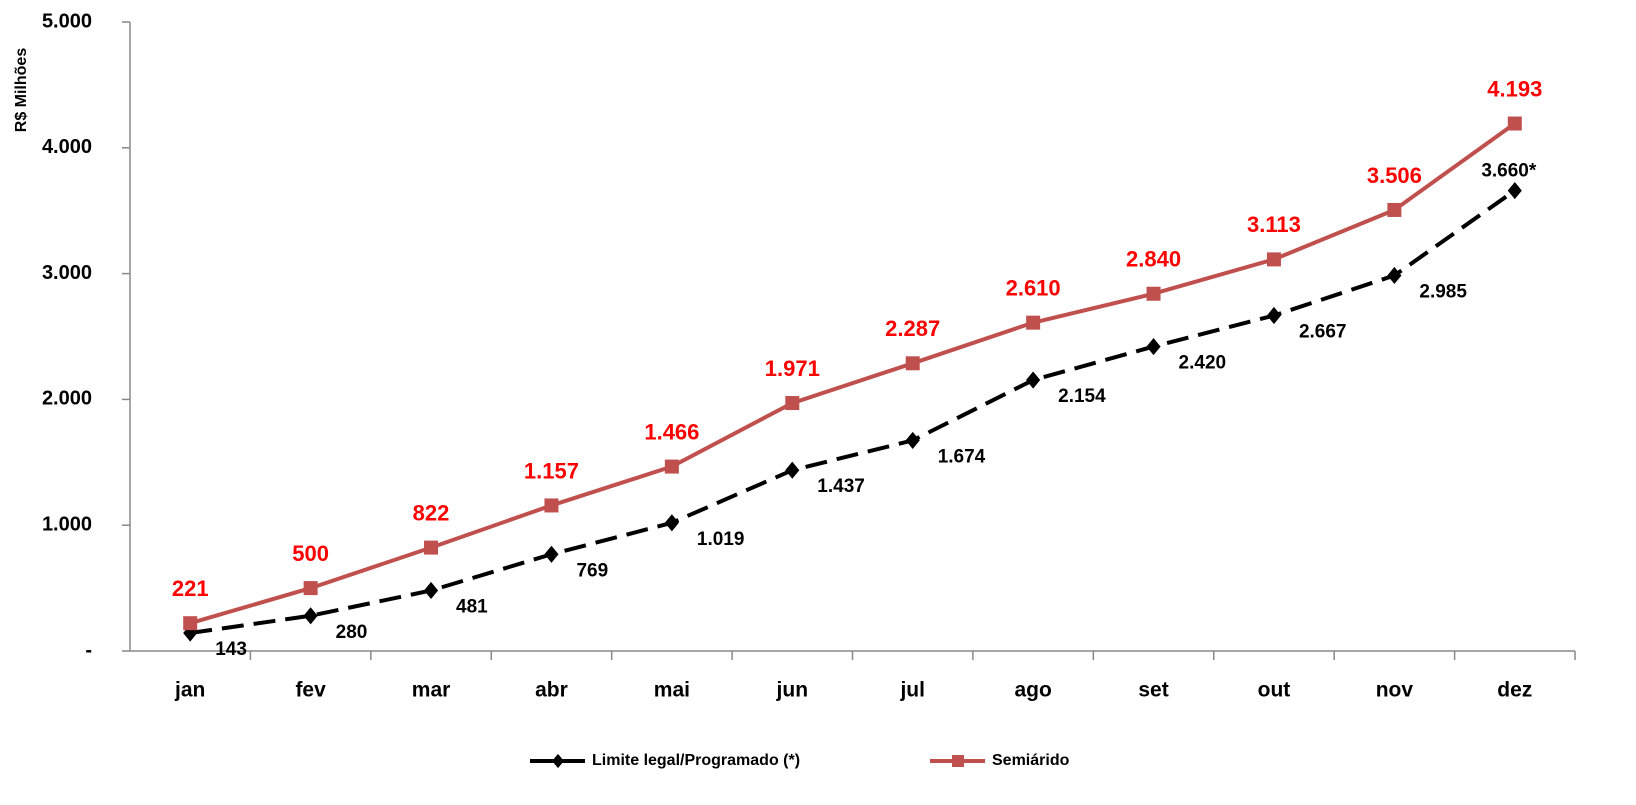 This screenshot has width=1636, height=805. Describe the element at coordinates (231, 649) in the screenshot. I see `data-label: 143` at that location.